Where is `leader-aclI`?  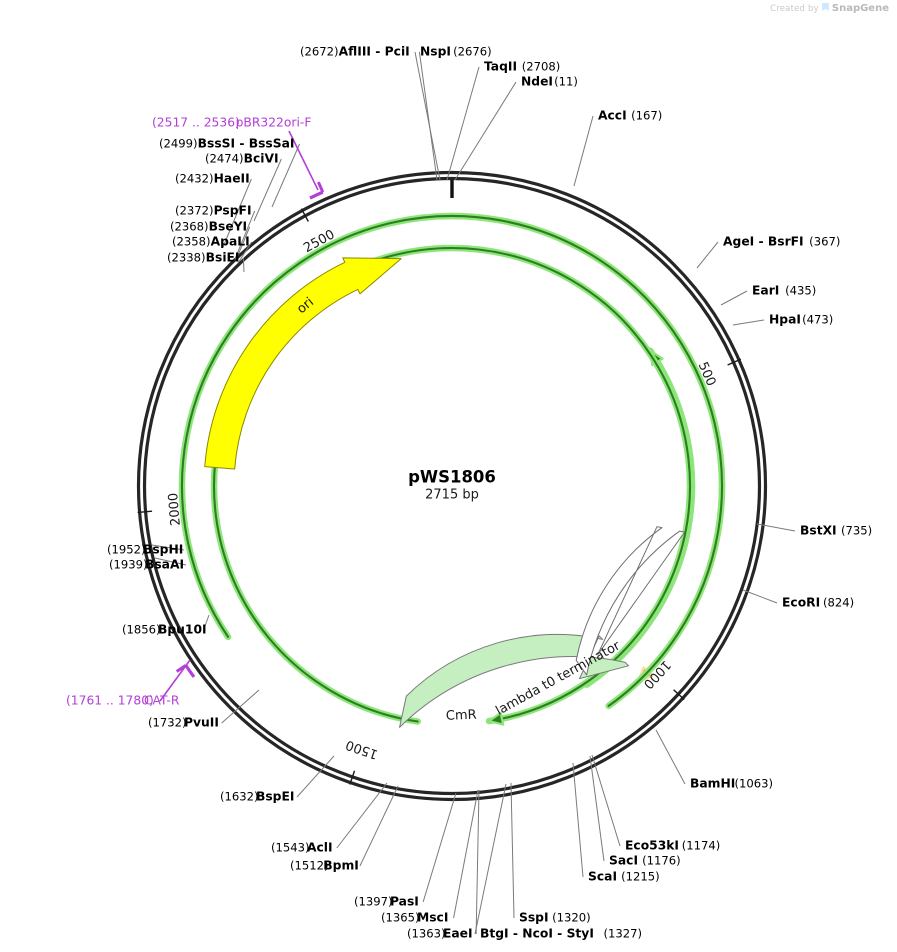
leader-aclI is located at coordinates (362, 815).